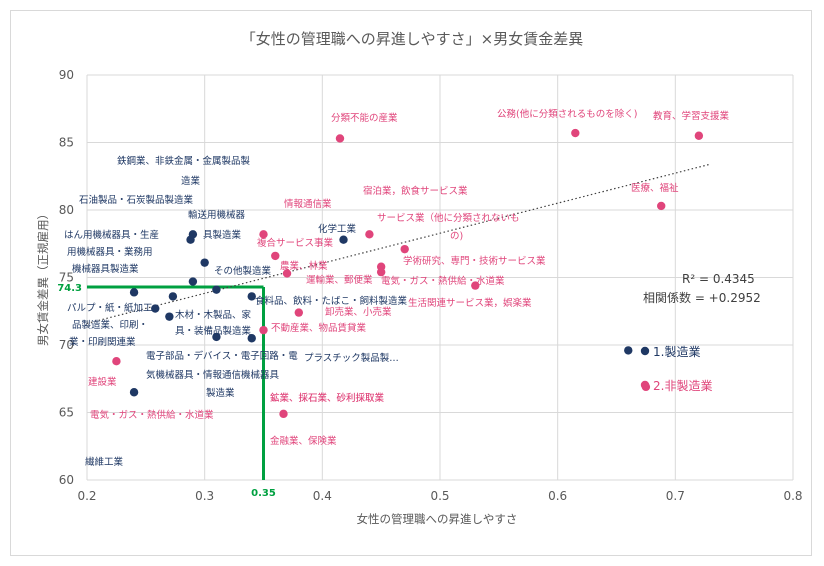 This screenshot has height=566, width=824. I want to click on y-tick-label: 65, so click(66, 413).